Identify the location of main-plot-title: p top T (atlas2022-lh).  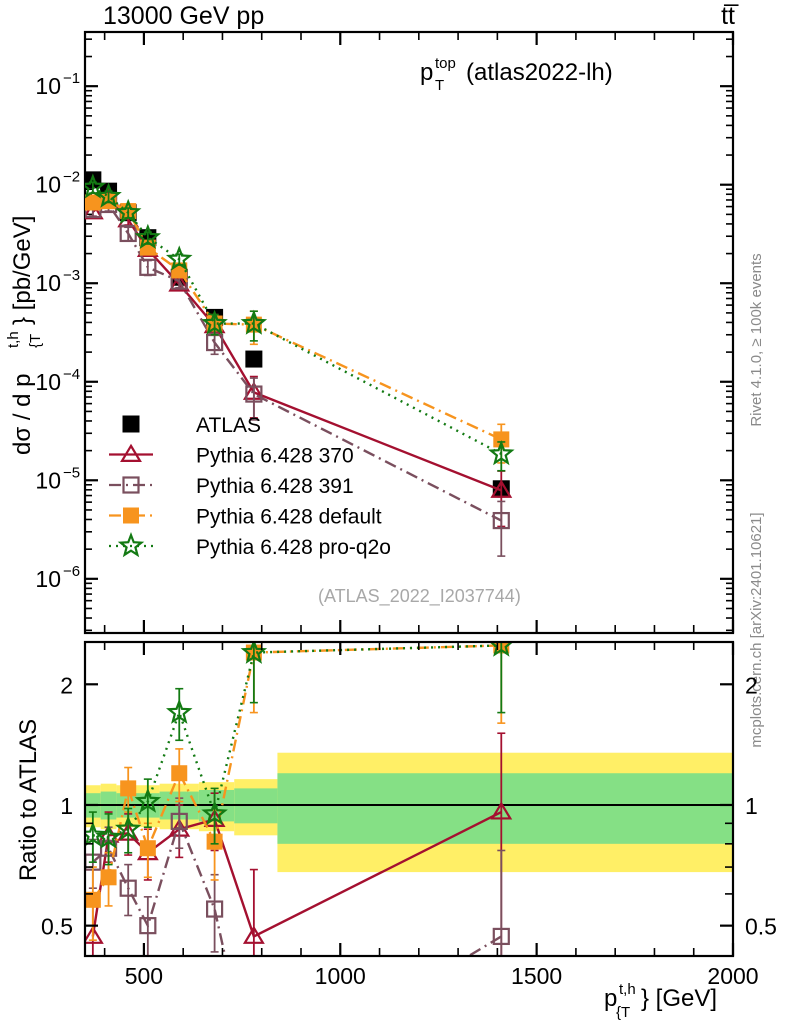
(516, 74).